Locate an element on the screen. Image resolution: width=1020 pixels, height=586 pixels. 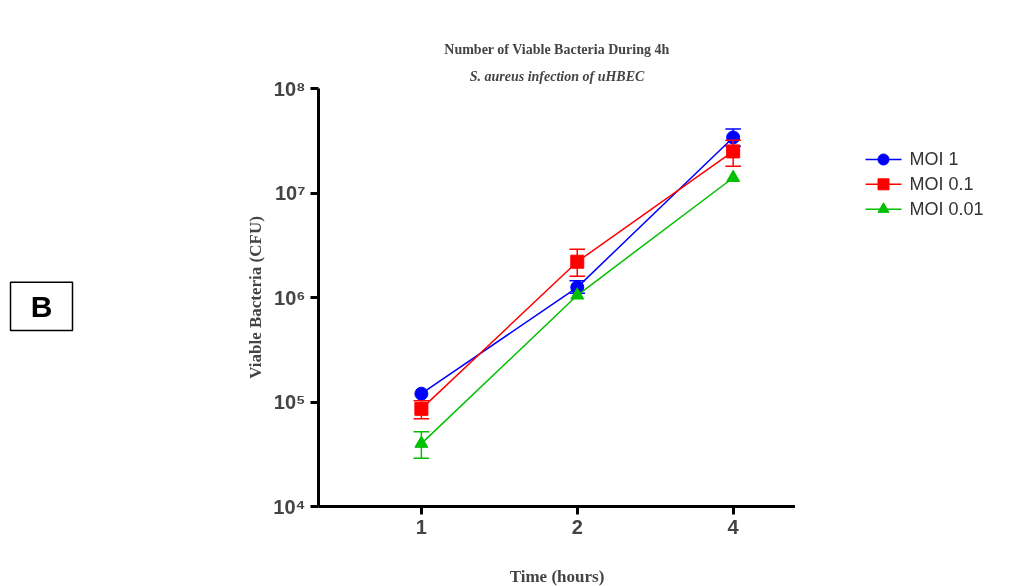
x-tick-label: 4 is located at coordinates (733, 526).